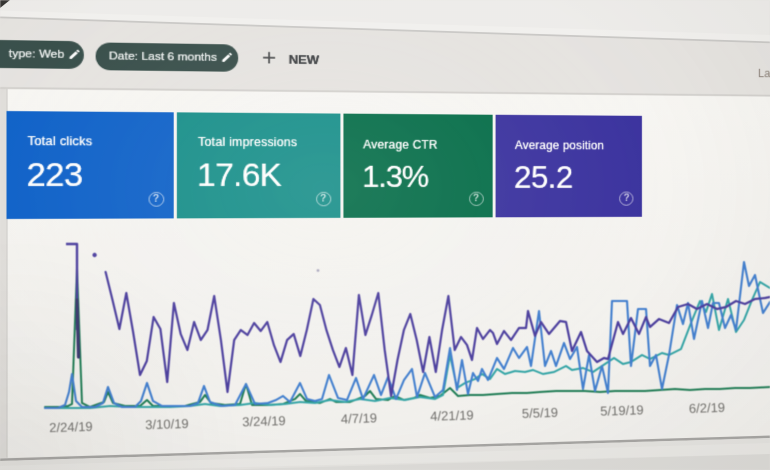  Describe the element at coordinates (622, 410) in the screenshot. I see `svg-text: 5/19/19` at that location.